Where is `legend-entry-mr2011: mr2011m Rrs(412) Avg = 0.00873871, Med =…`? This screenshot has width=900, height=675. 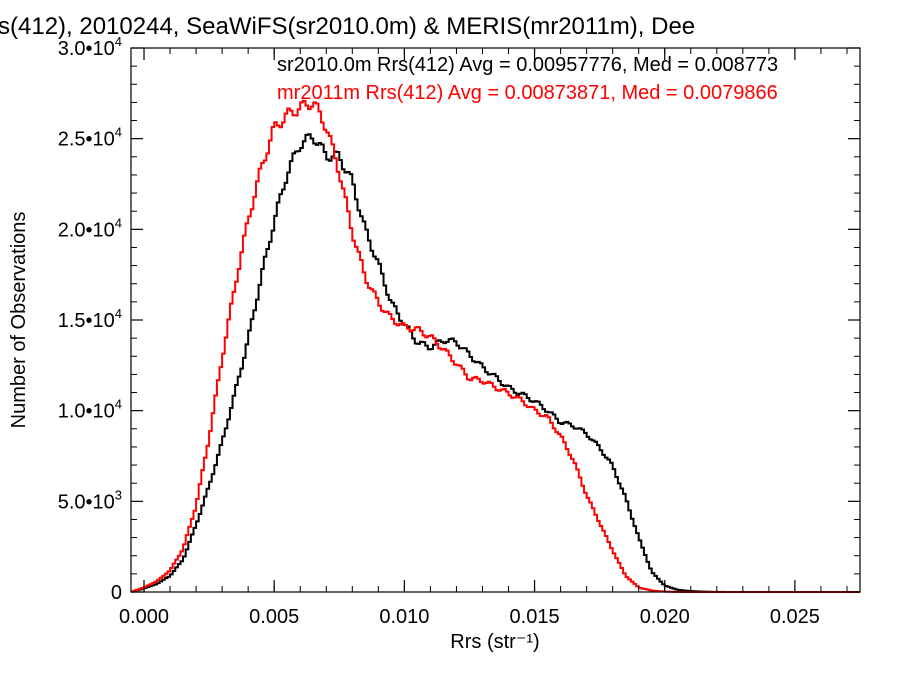 legend-entry-mr2011: mr2011m Rrs(412) Avg = 0.00873871, Med =… is located at coordinates (527, 93).